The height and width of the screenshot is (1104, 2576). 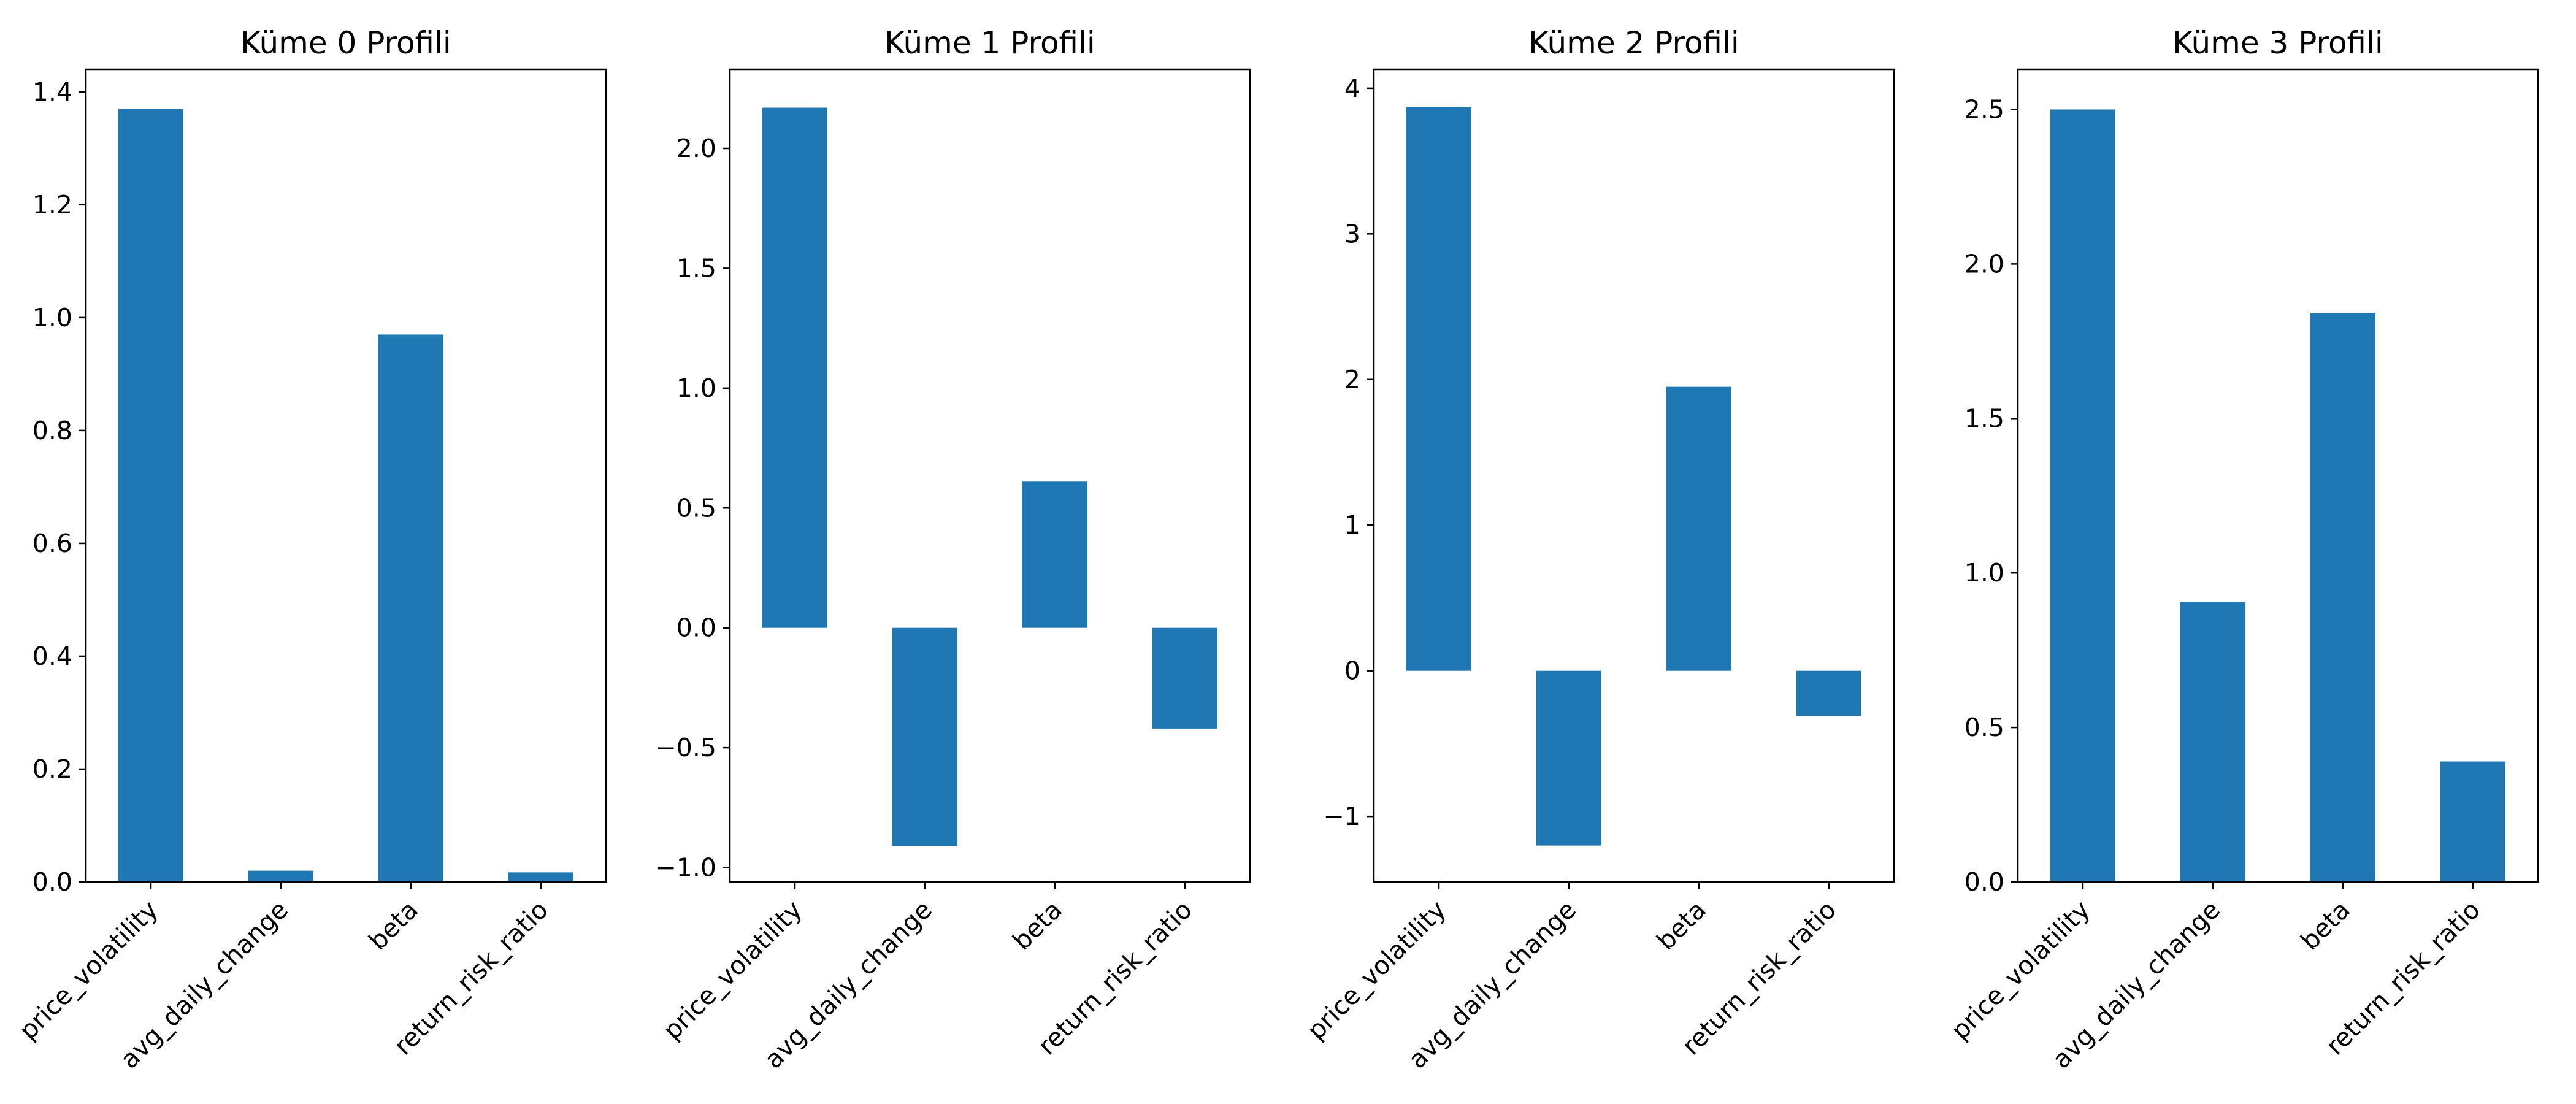 What do you see at coordinates (1984, 109) in the screenshot?
I see `y-tick-label: 2.5` at bounding box center [1984, 109].